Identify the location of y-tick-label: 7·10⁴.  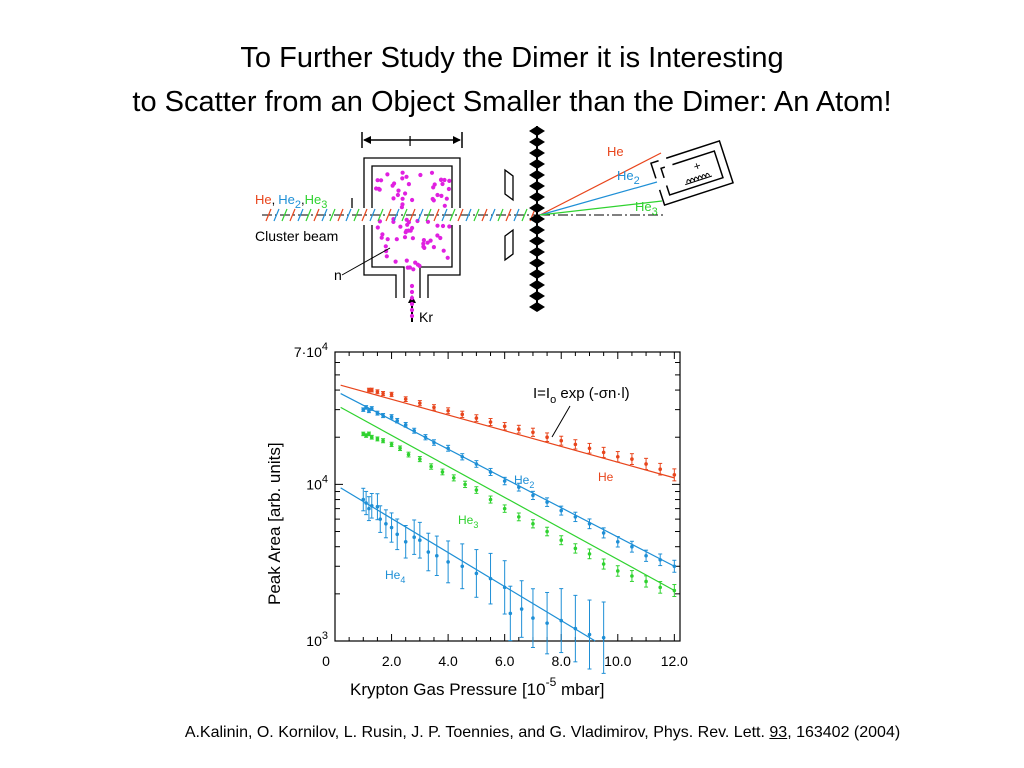
(311, 350).